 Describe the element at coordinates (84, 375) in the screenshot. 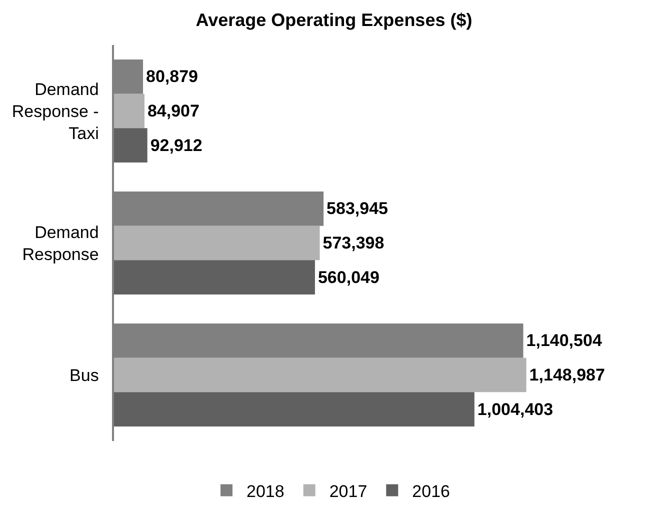

I see `y-tick-label: Bus` at that location.